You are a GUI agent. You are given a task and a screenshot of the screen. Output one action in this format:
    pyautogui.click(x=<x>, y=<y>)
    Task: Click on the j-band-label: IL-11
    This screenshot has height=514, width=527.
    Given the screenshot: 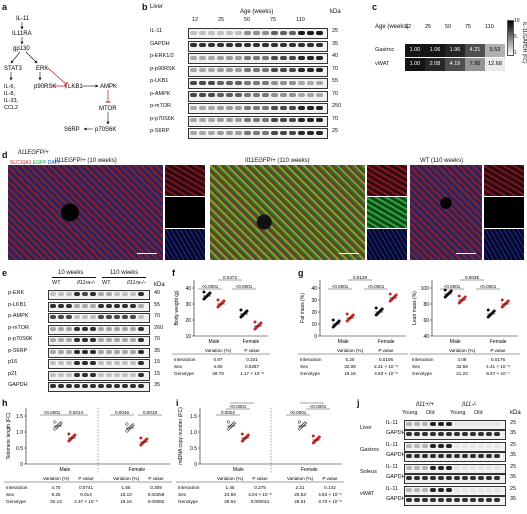 What is the action you would take?
    pyautogui.click(x=392, y=423)
    